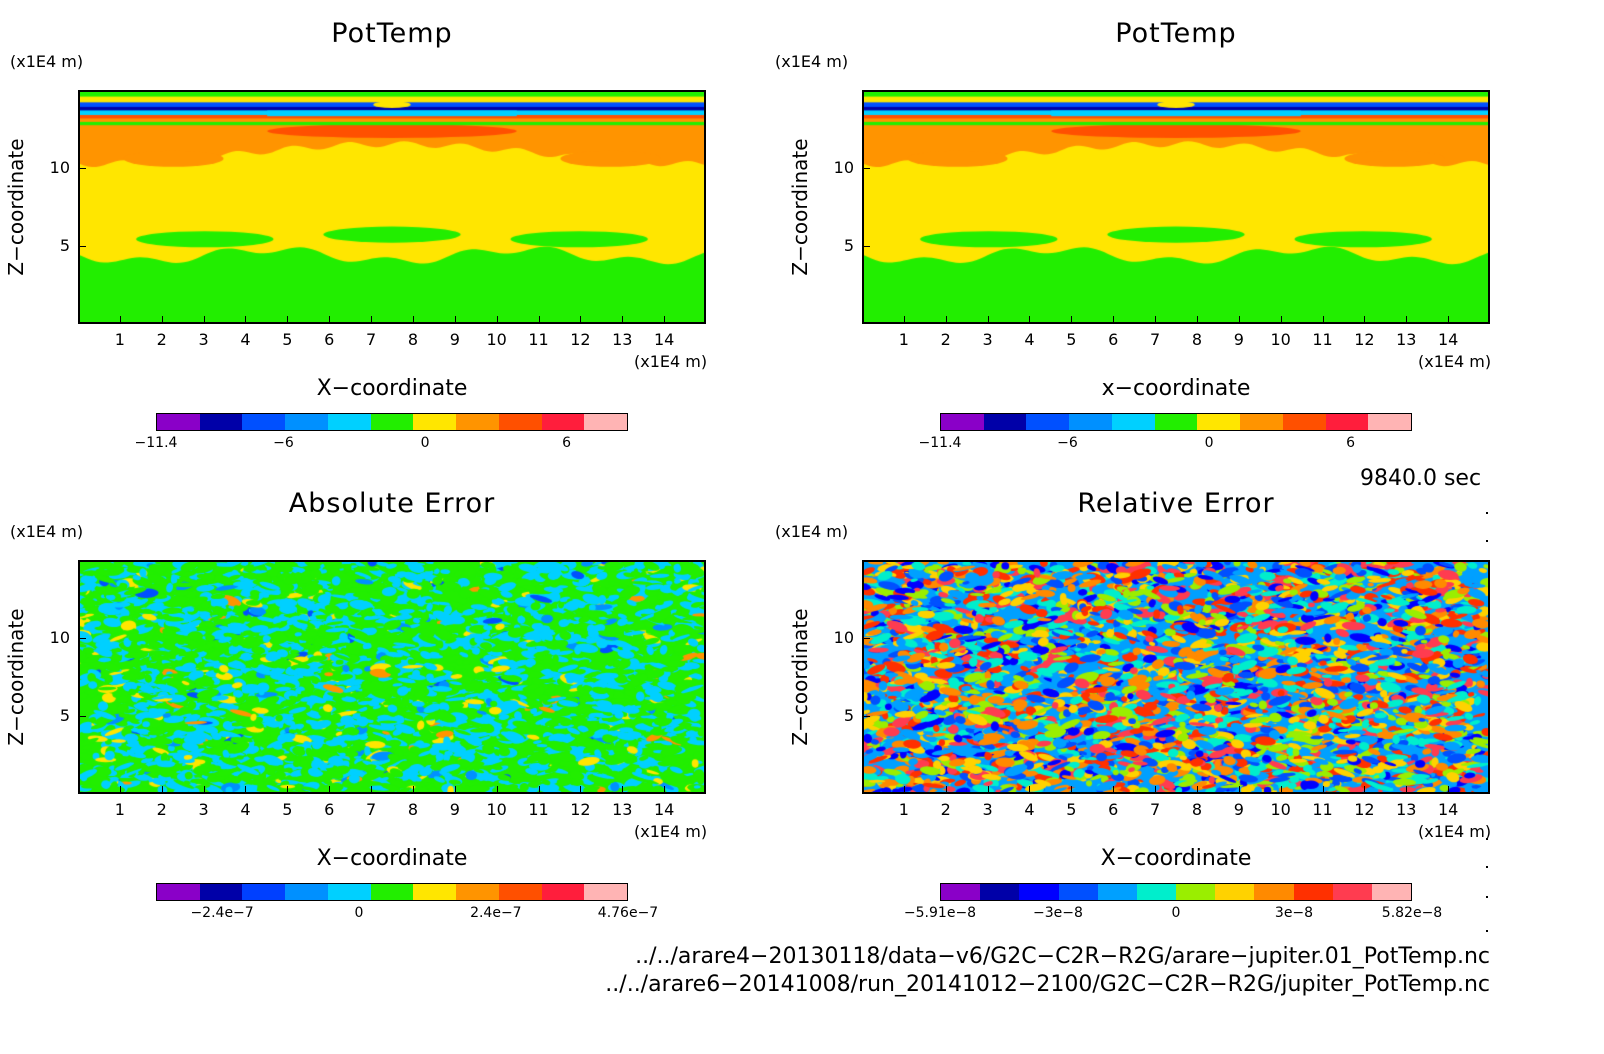 This screenshot has height=1054, width=1604. Describe the element at coordinates (628, 913) in the screenshot. I see `colorbar-tick-label: 4.76e−7` at that location.